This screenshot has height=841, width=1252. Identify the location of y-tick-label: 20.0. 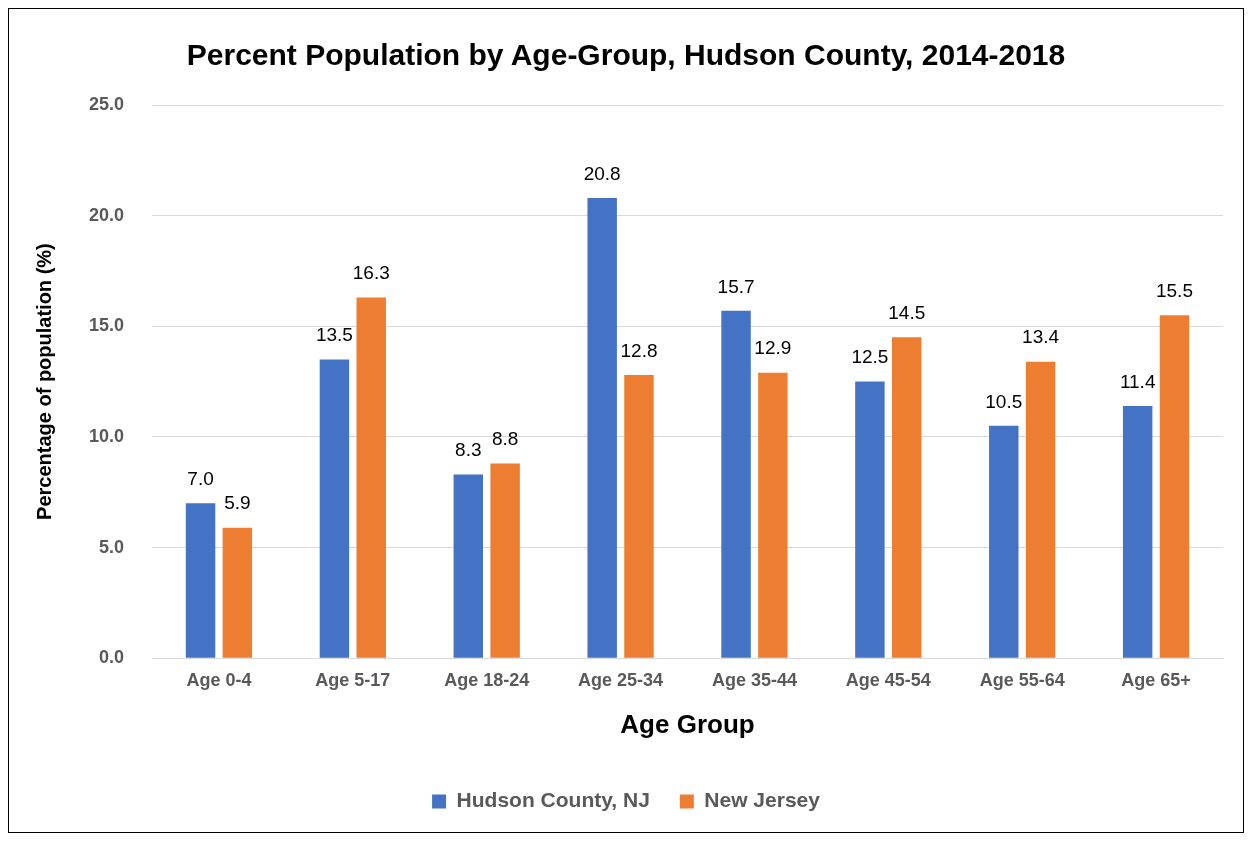
(106, 214).